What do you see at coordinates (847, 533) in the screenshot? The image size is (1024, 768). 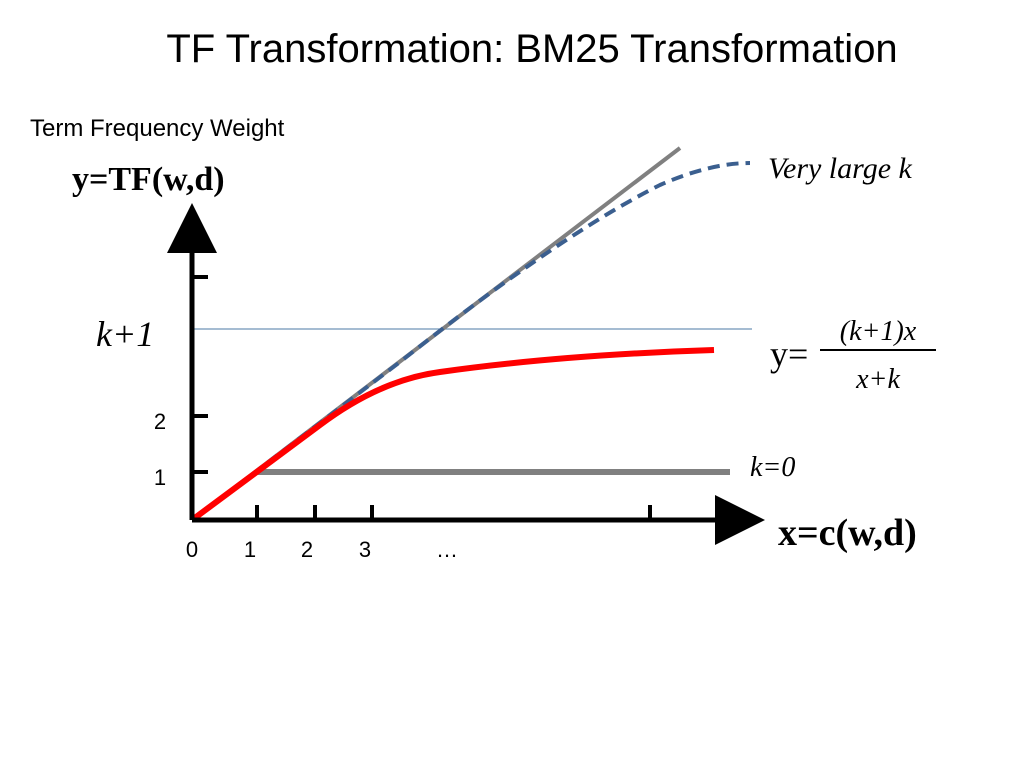 I see `x-label: x=c(w,d)` at bounding box center [847, 533].